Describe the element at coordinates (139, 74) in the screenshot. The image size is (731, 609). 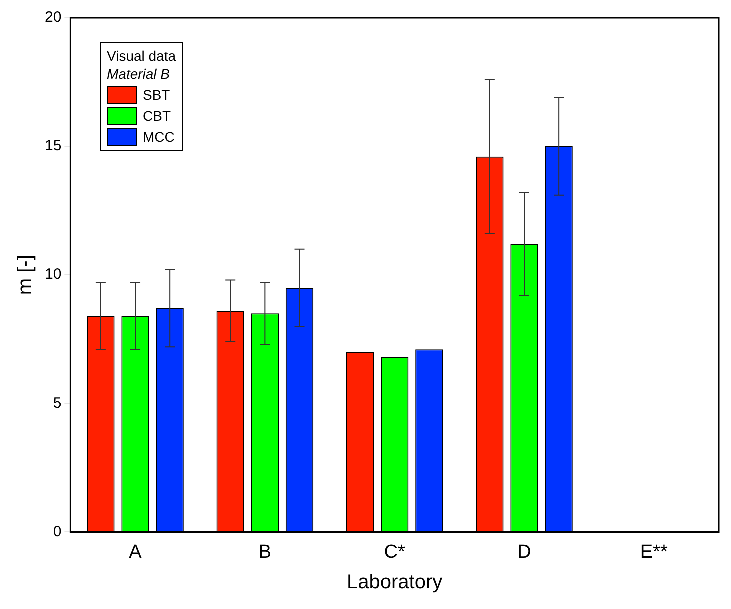
I see `annotation: Material B` at that location.